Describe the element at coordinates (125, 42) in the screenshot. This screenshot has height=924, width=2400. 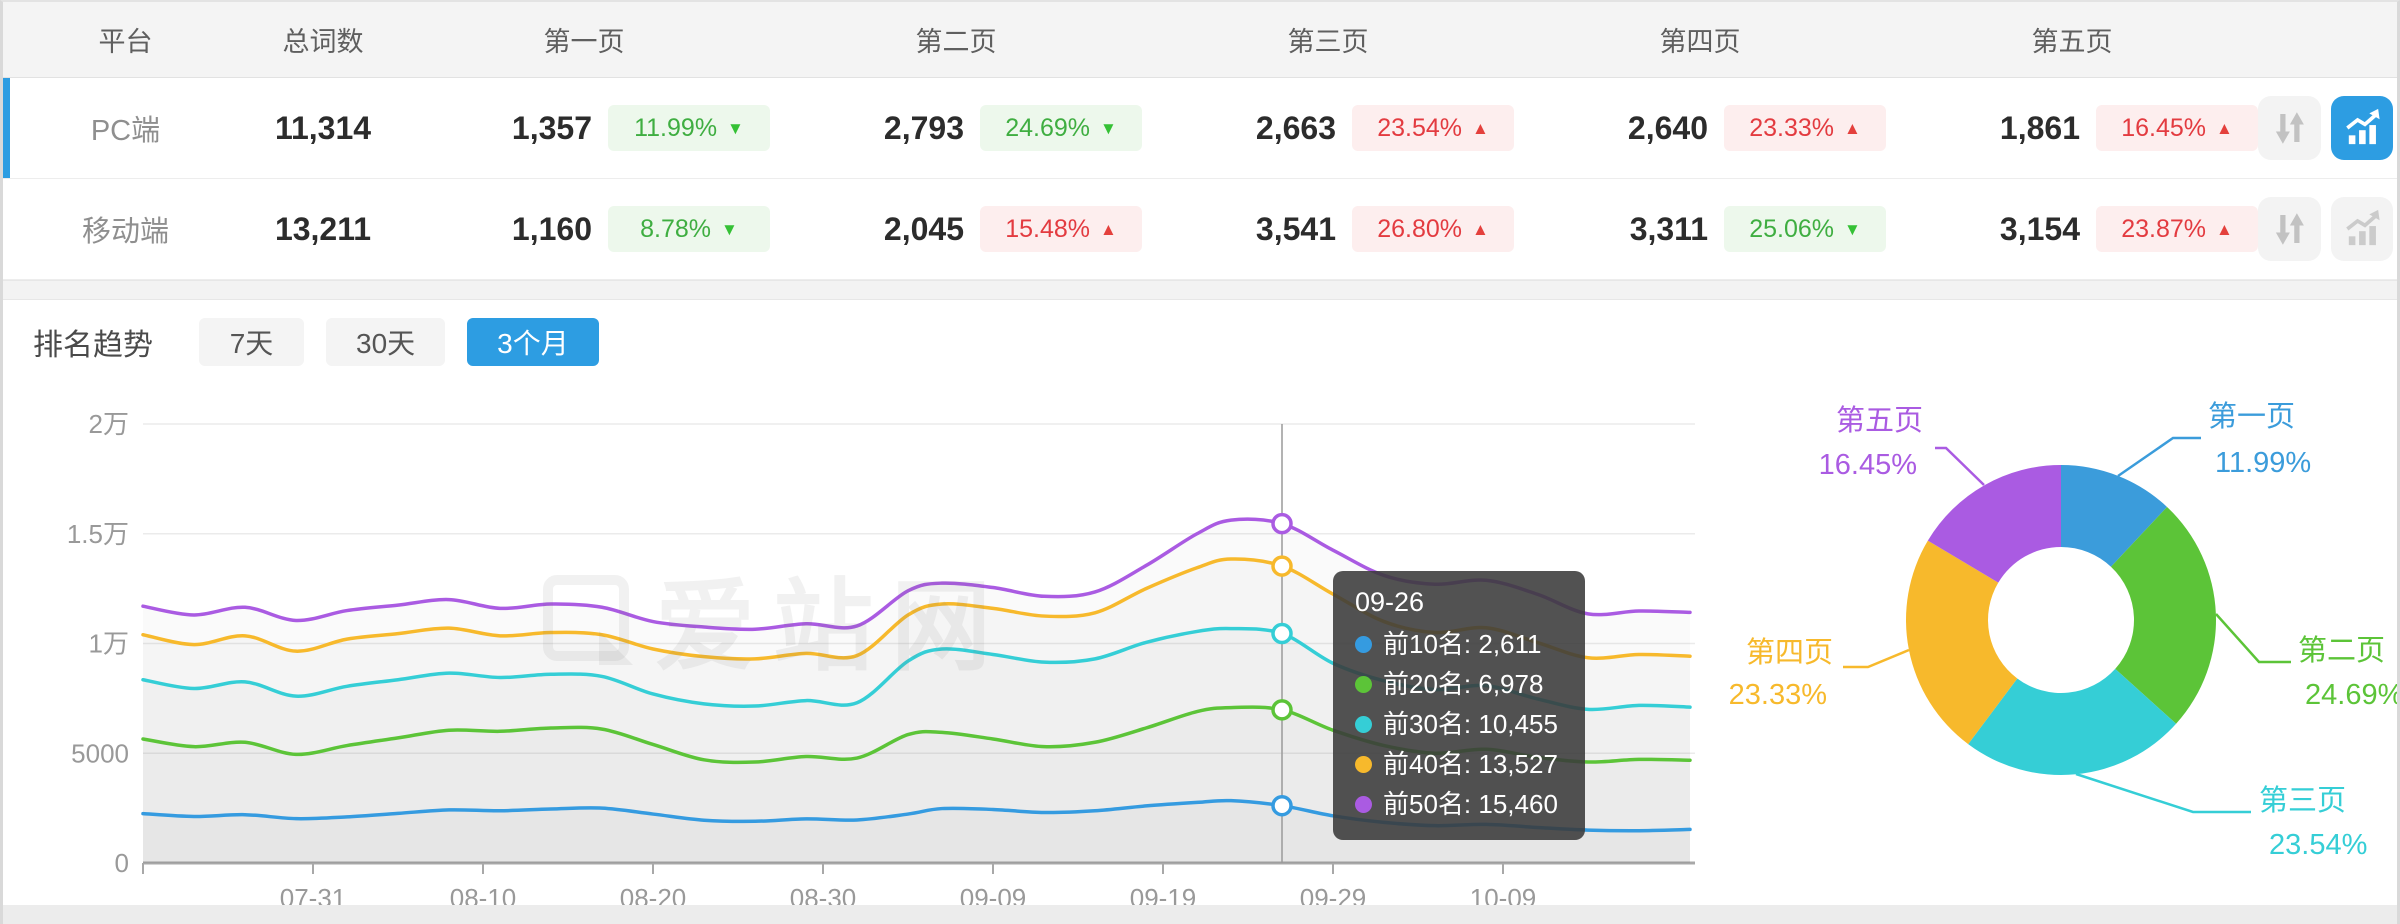
I see `col-header-platform: 平台` at that location.